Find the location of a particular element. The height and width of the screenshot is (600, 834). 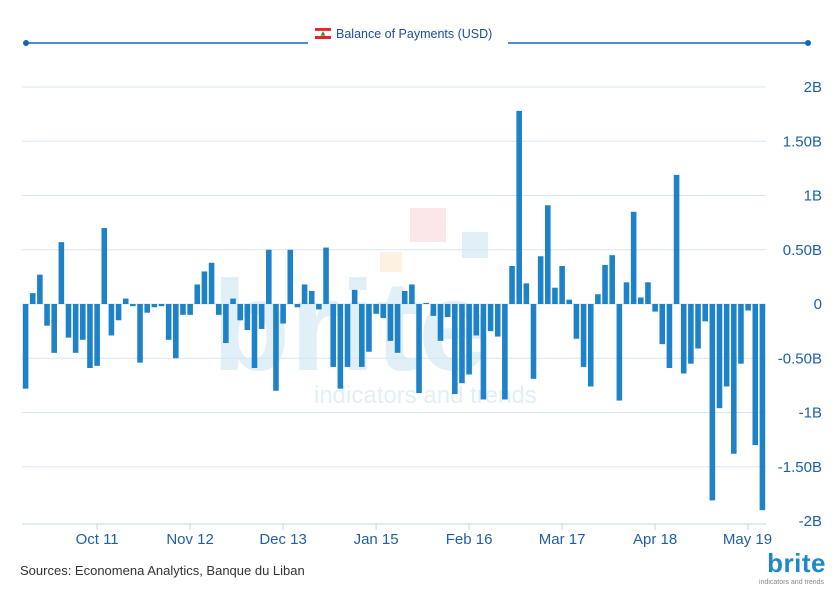

y-tick-label: 1B is located at coordinates (813, 196).